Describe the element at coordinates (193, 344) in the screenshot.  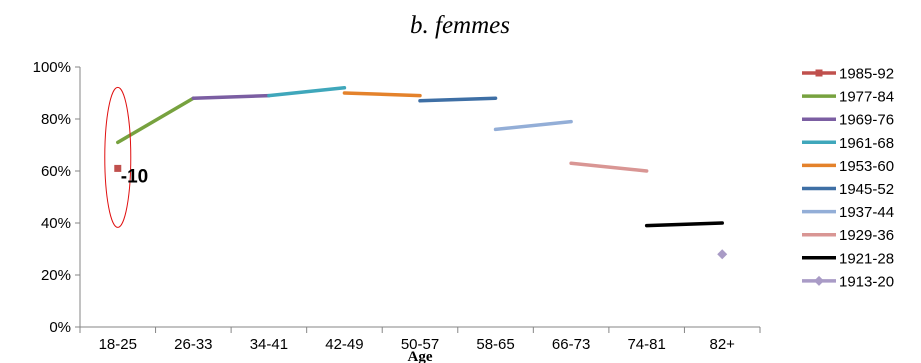
I see `x-tick-label: 26-33` at that location.